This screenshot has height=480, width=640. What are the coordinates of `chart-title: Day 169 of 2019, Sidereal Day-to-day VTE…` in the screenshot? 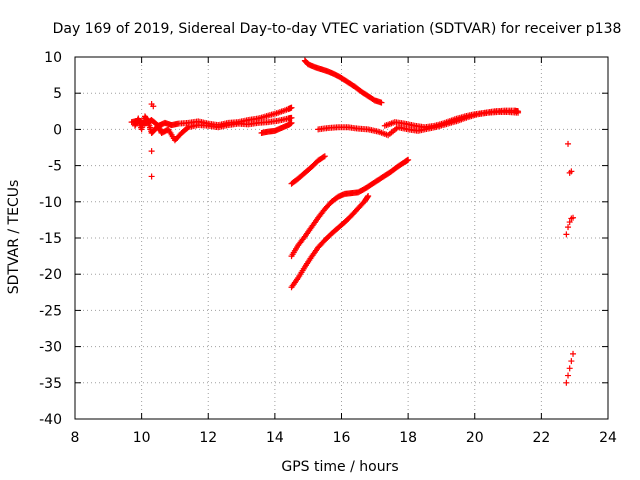 It's located at (337, 29).